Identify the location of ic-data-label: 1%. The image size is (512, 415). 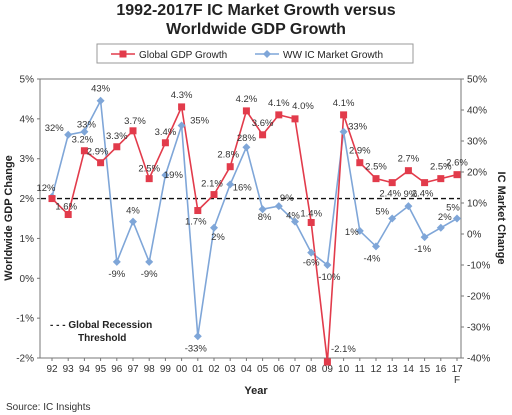
(352, 232).